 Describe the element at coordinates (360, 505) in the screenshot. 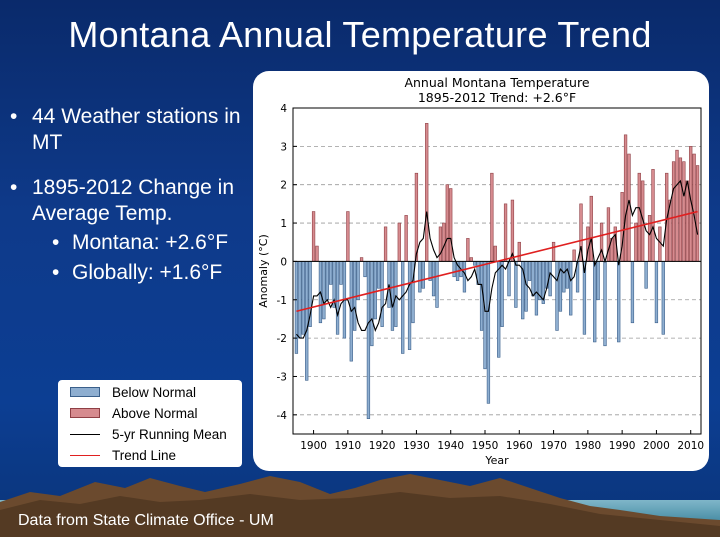

I see `mountain-landscape` at that location.